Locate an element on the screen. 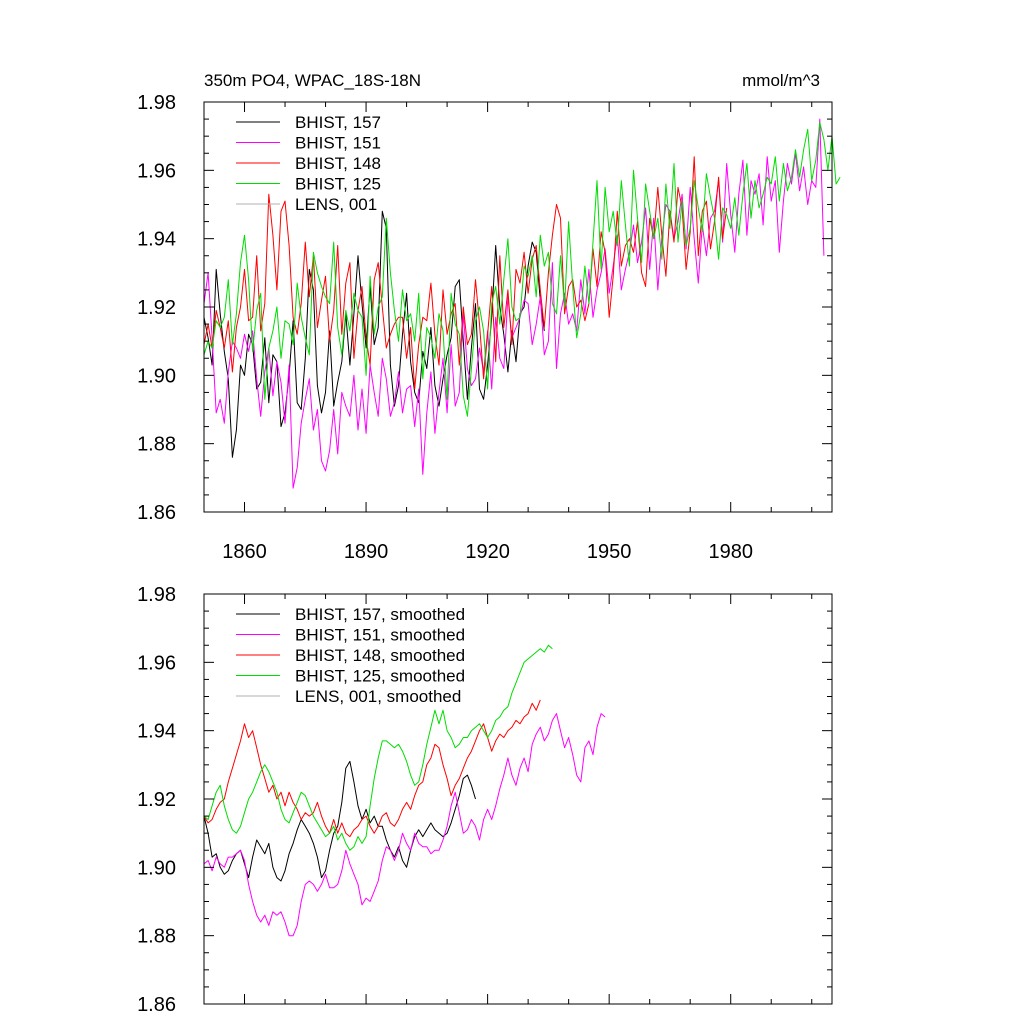  x-tick-label: 1980 is located at coordinates (730, 552).